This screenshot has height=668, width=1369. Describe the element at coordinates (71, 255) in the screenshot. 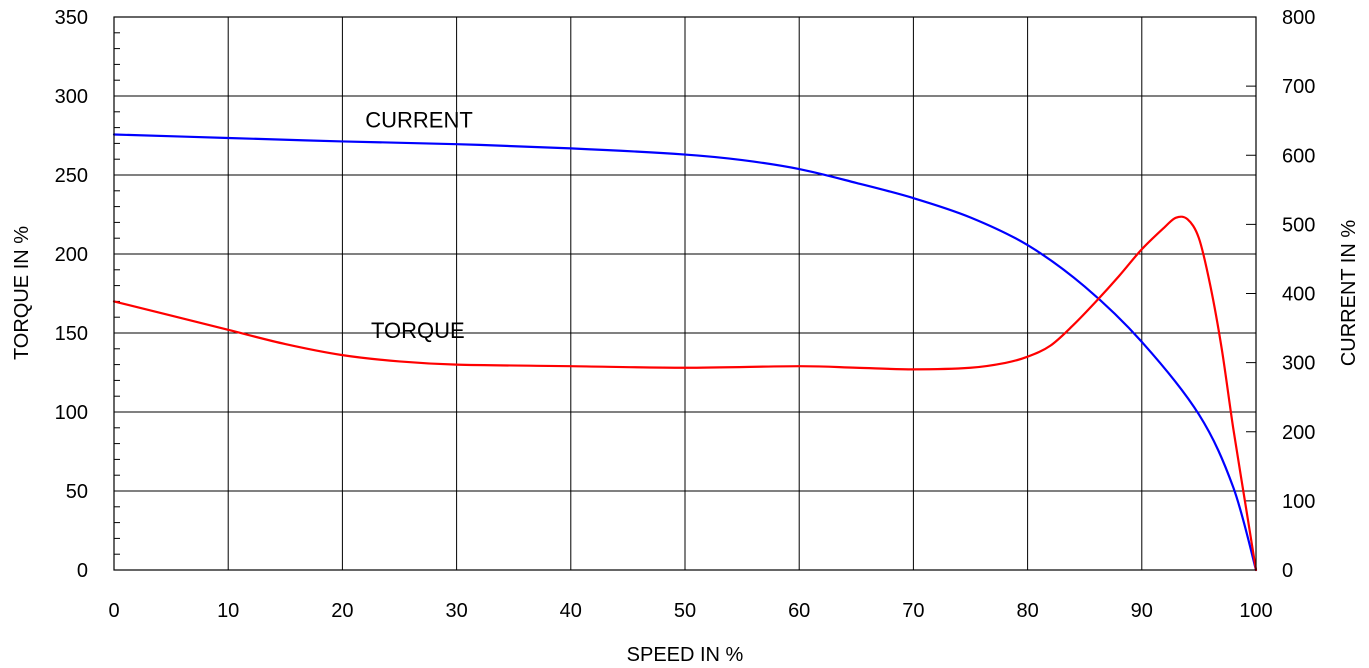

I see `left-y-tick-label: 200` at that location.